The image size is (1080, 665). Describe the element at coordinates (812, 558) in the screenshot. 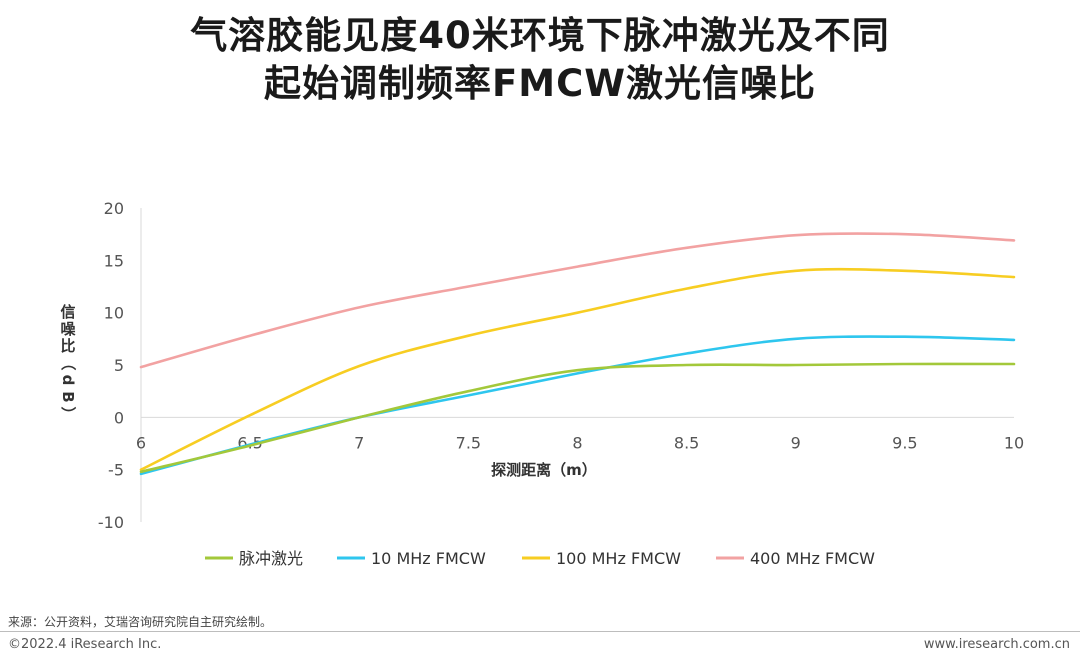

I see `legend-label: 400 MHz FMCW` at that location.